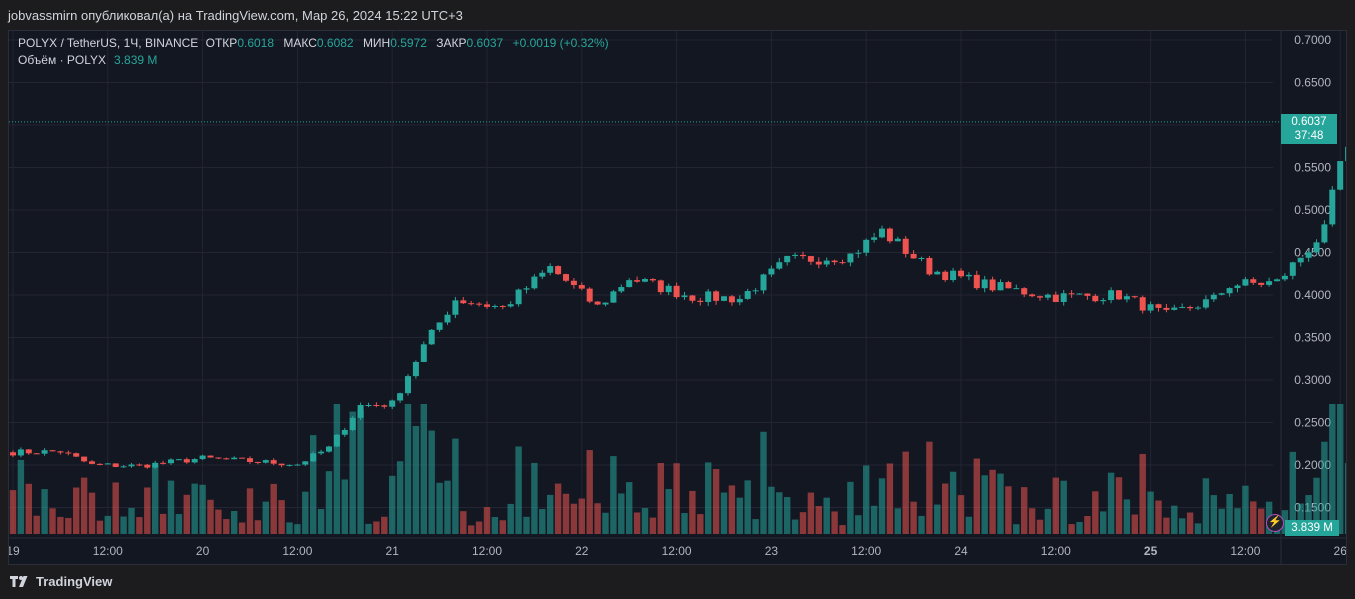 This screenshot has width=1355, height=599. Describe the element at coordinates (221, 43) in the screenshot. I see `open-label: ОТКР` at that location.